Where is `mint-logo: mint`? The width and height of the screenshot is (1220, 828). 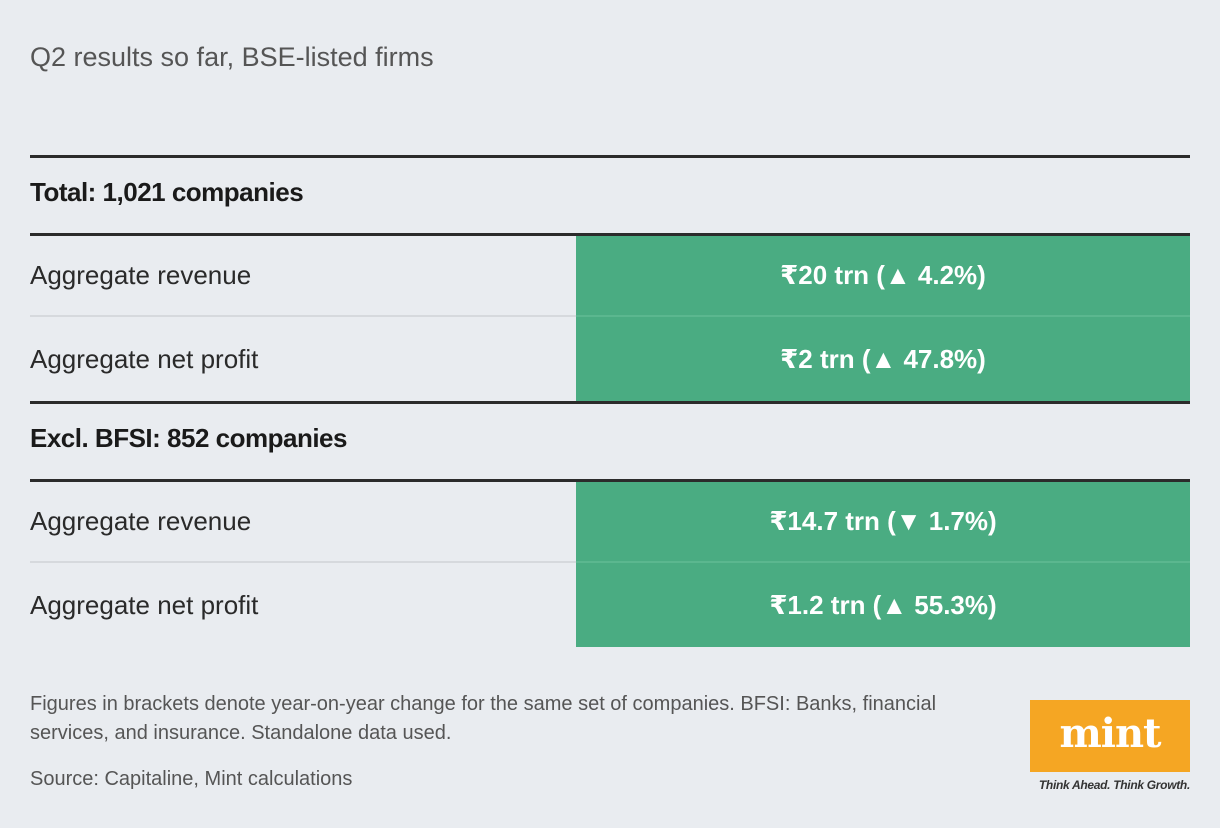 mint-logo: mint is located at coordinates (1110, 736).